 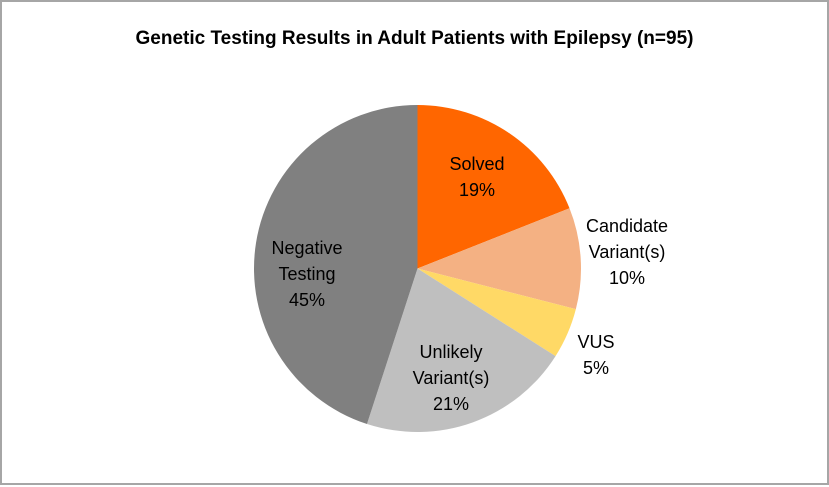 I want to click on pie-slice-label-candidate-variant-s: Candidate Variant(s) 10%, so click(x=627, y=252).